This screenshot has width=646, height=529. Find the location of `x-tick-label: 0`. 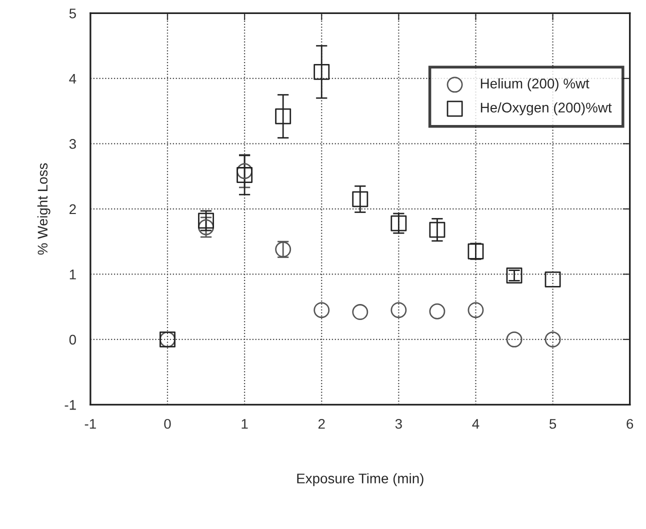

x-tick-label: 0 is located at coordinates (167, 423).